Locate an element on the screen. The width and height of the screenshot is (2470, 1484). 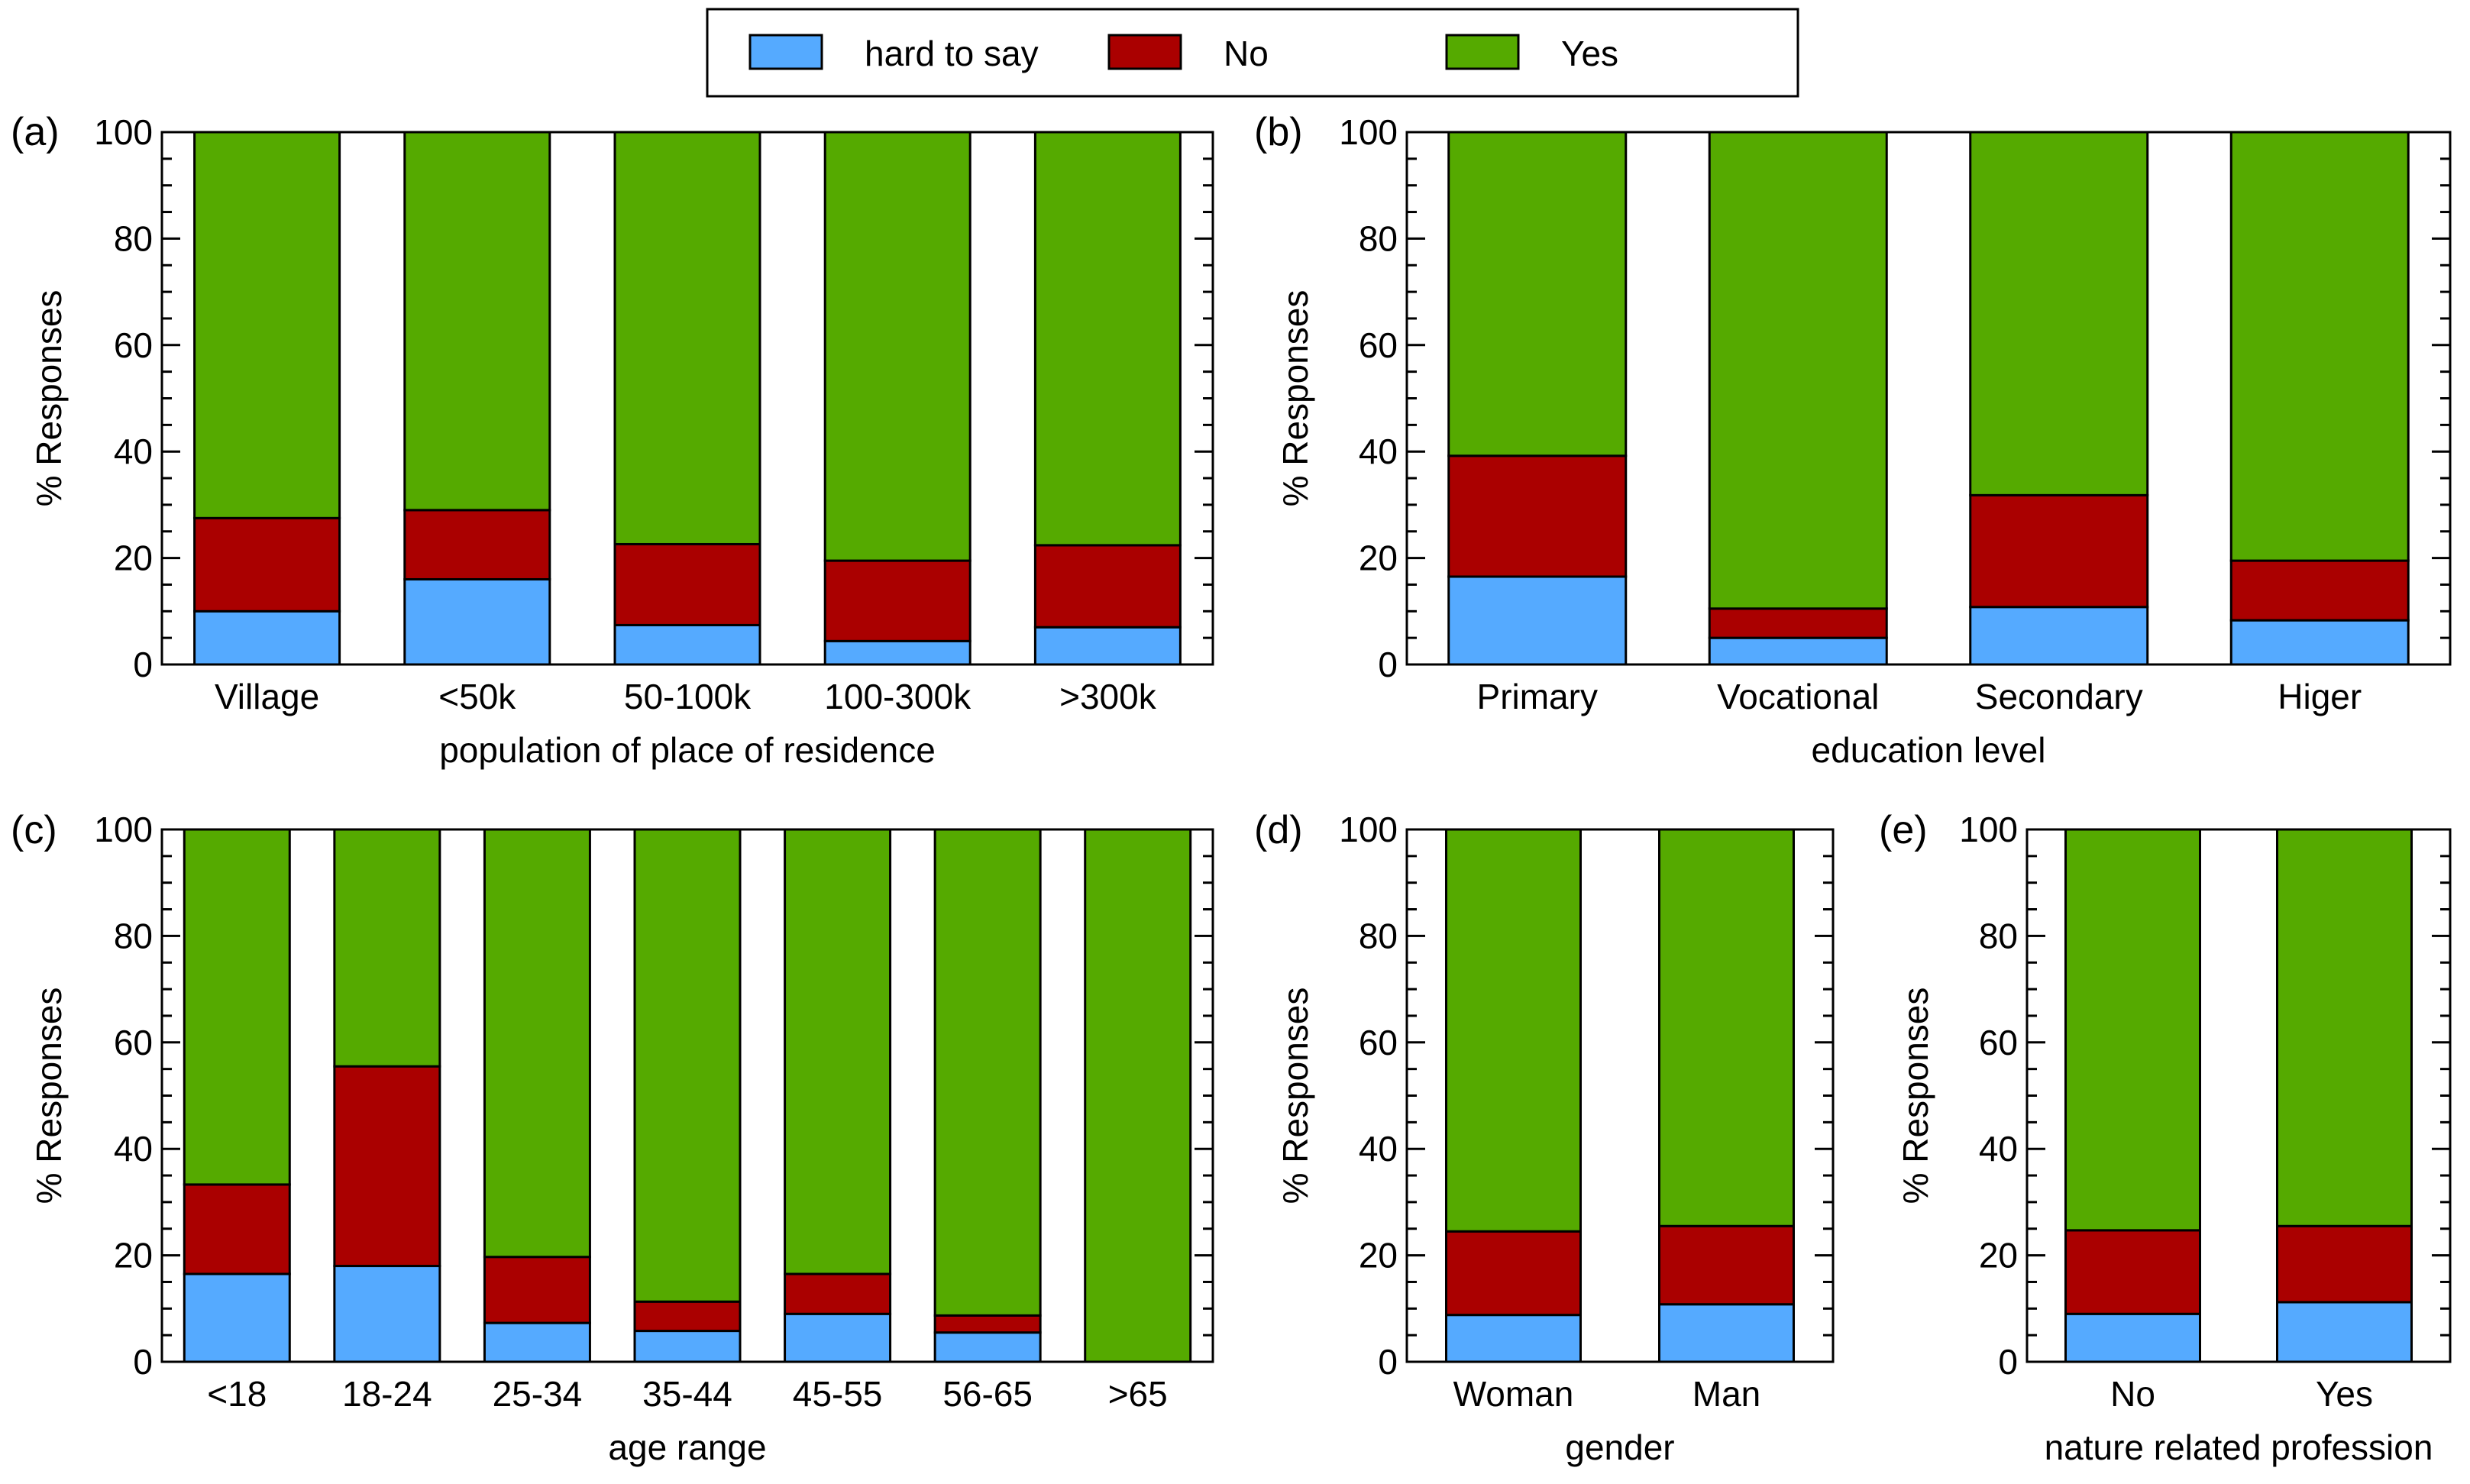
x-tick-label: 45-55 is located at coordinates (838, 1394).